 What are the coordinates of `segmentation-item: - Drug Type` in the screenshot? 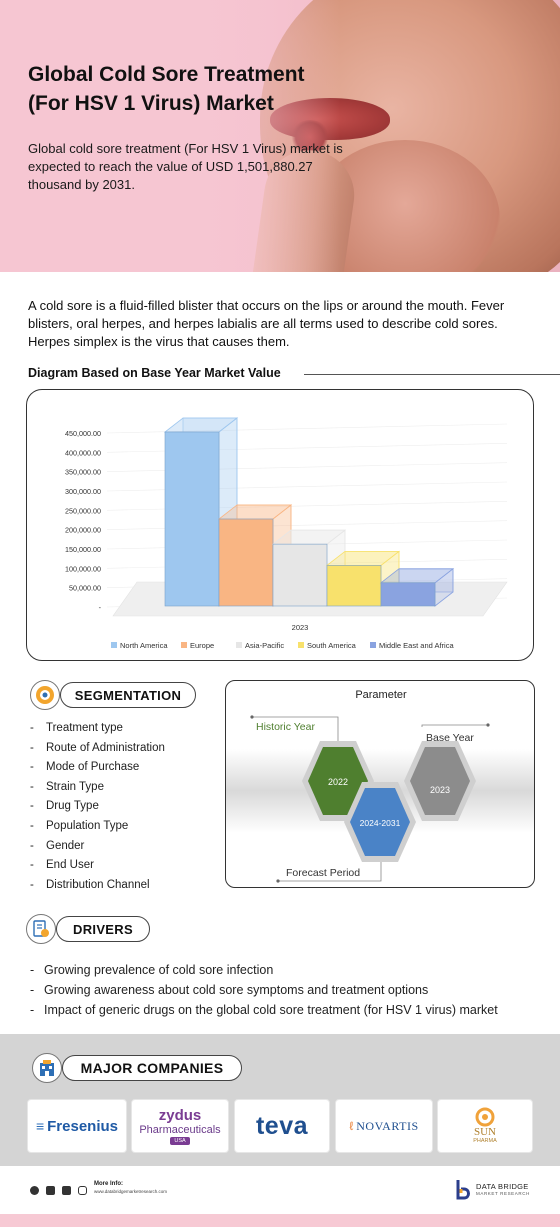 It's located at (64, 806).